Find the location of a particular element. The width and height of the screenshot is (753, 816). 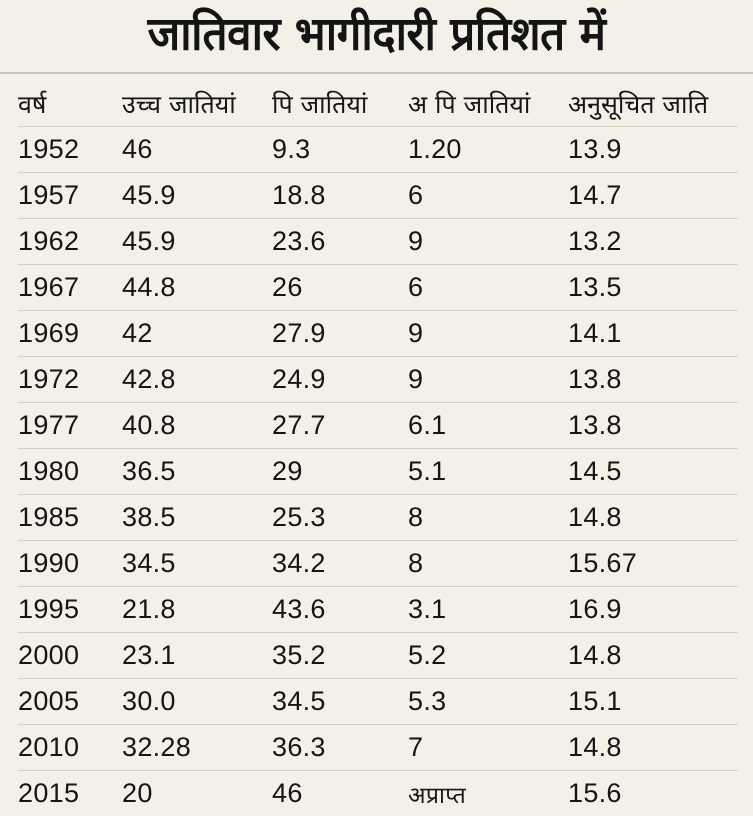

cell-backward-castes: 27.7 is located at coordinates (340, 426).